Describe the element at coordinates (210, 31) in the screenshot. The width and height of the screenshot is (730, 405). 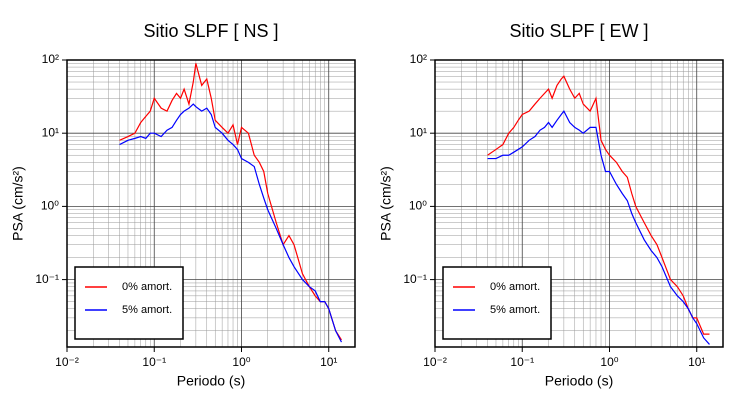
I see `chart-title: Sitio SLPF [ NS ]` at that location.